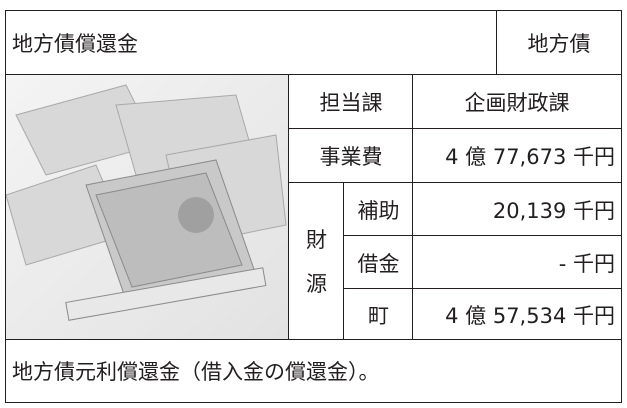 The height and width of the screenshot is (408, 627). I want to click on title: 地方債償還金, so click(75, 44).